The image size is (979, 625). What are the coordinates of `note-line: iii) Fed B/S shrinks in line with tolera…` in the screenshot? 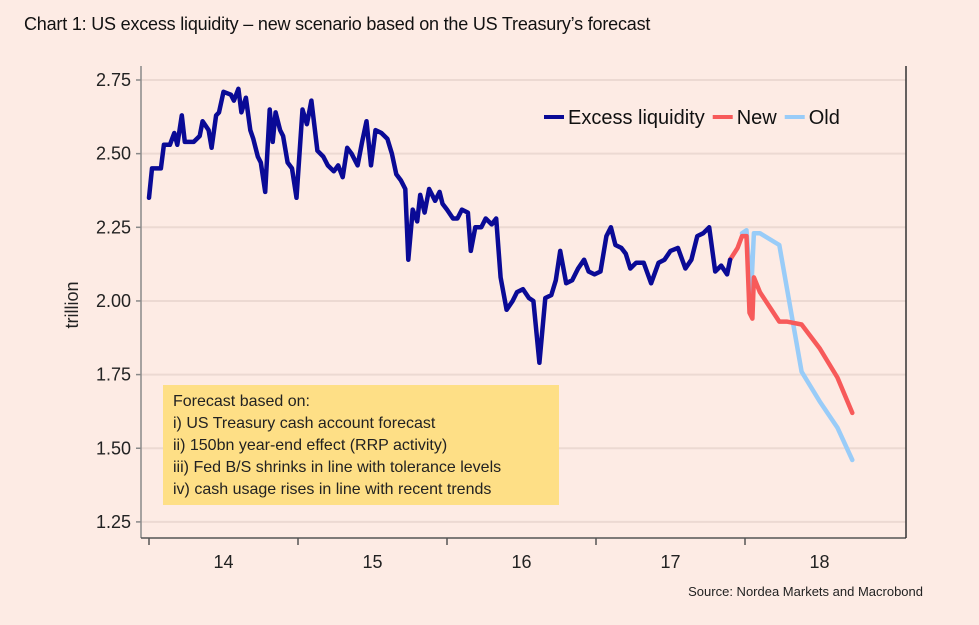 It's located at (337, 467).